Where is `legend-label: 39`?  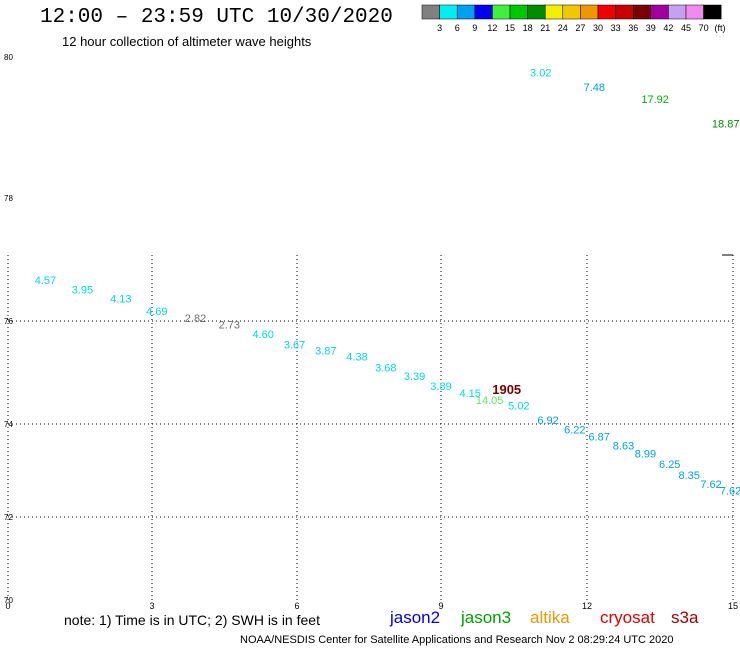 legend-label: 39 is located at coordinates (651, 28).